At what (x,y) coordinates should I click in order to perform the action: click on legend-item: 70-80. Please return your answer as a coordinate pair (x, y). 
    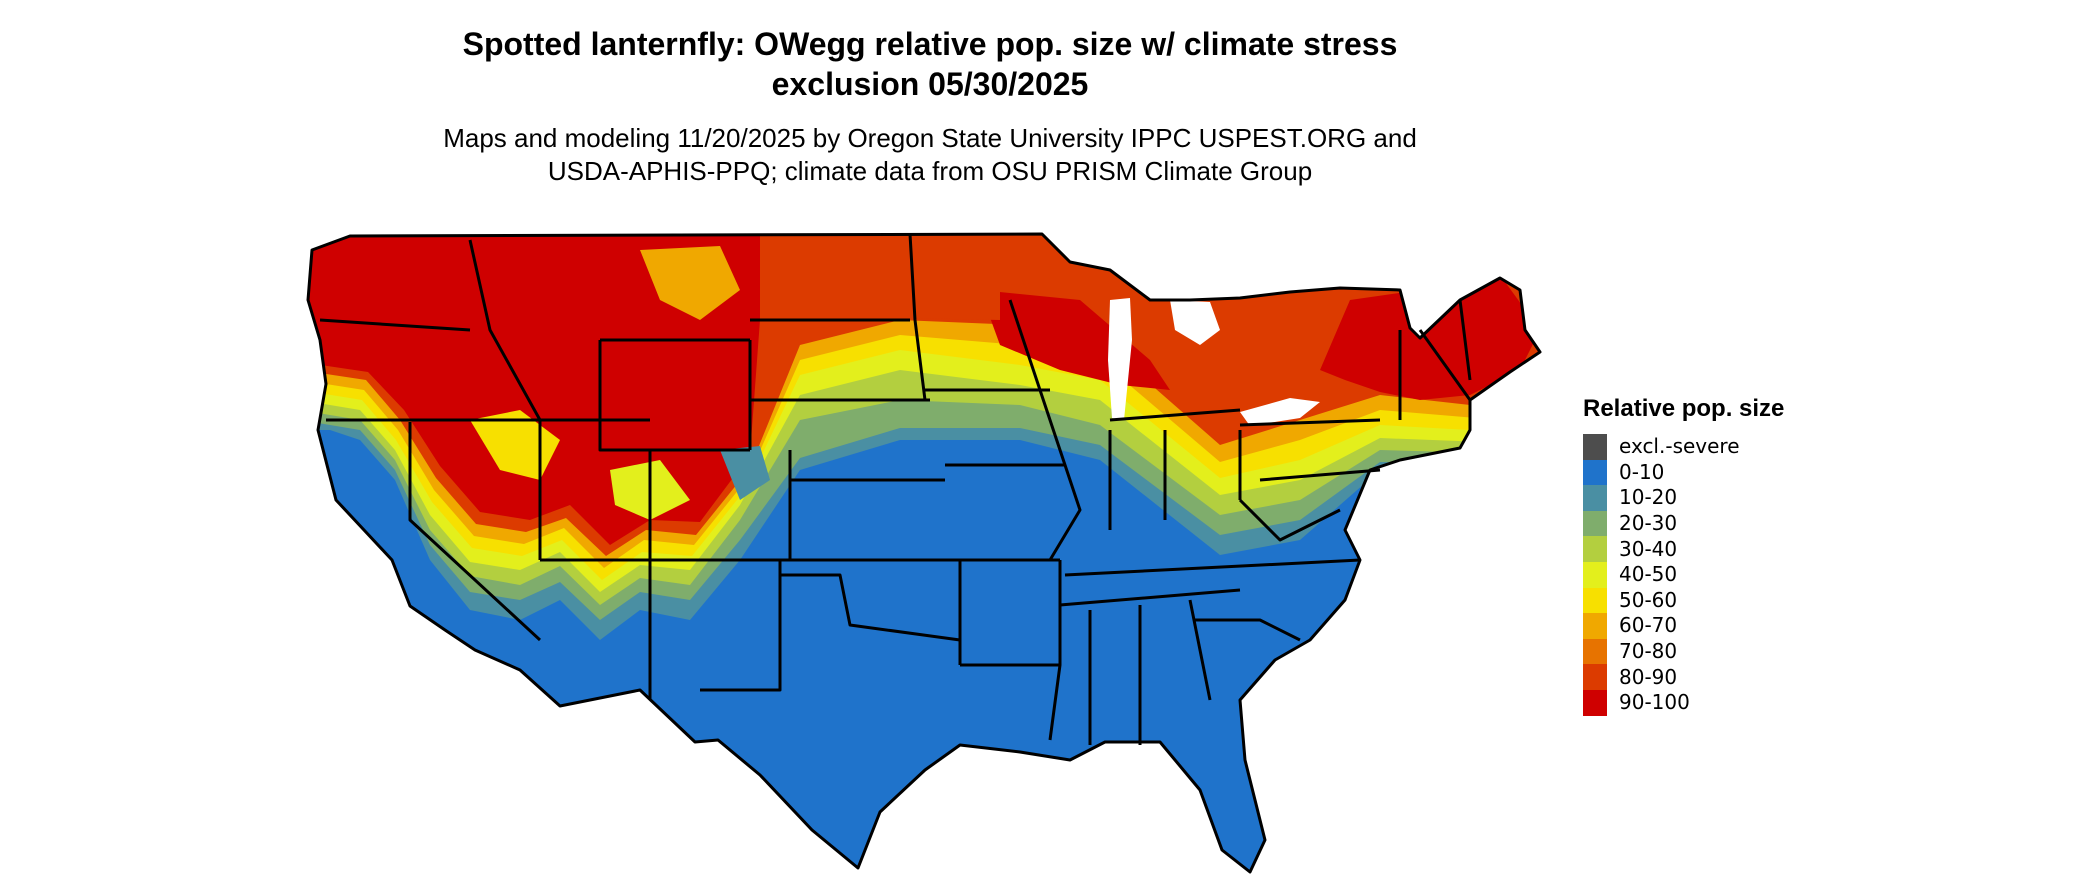
    Looking at the image, I should click on (1683, 651).